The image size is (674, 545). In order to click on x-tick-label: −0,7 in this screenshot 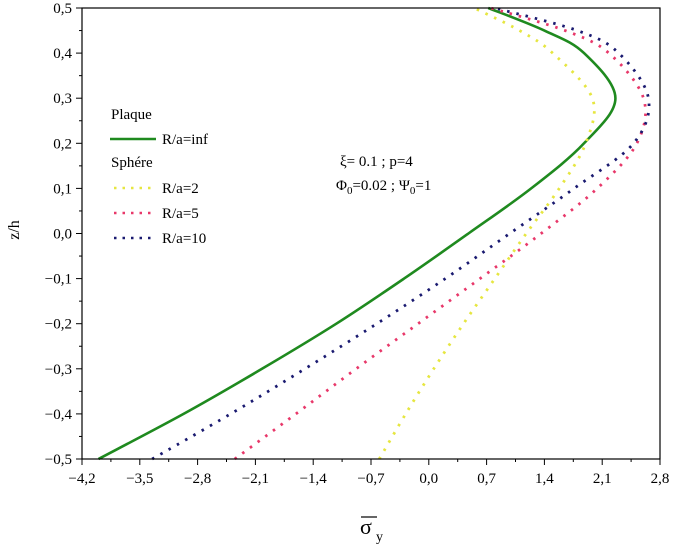, I will do `click(371, 479)`.